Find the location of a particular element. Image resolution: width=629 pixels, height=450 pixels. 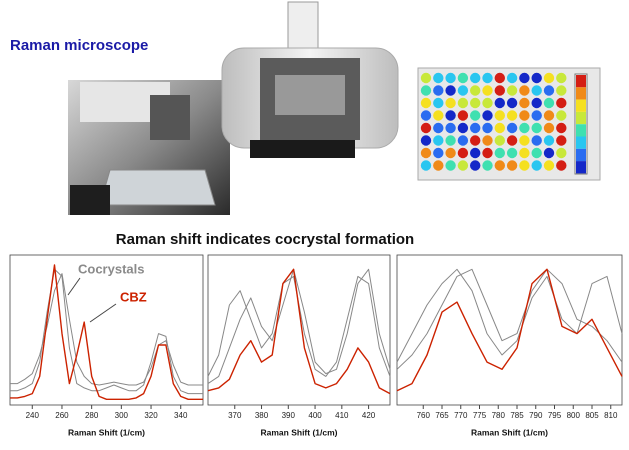

instrument-photo is located at coordinates (310, 79).